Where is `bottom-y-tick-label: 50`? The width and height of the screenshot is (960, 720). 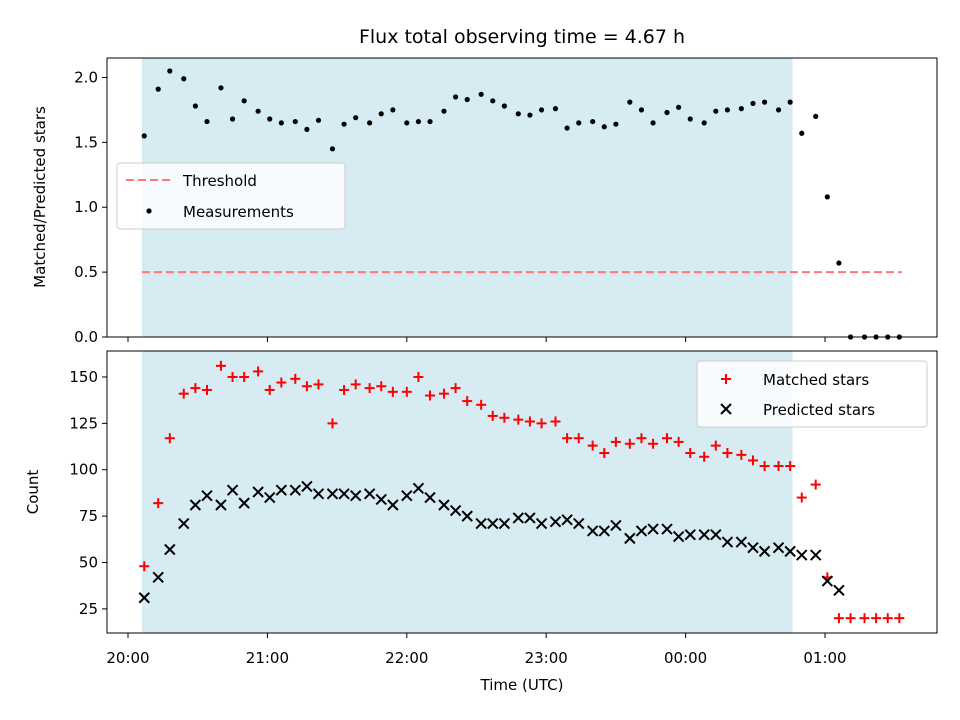 bottom-y-tick-label: 50 is located at coordinates (88, 563).